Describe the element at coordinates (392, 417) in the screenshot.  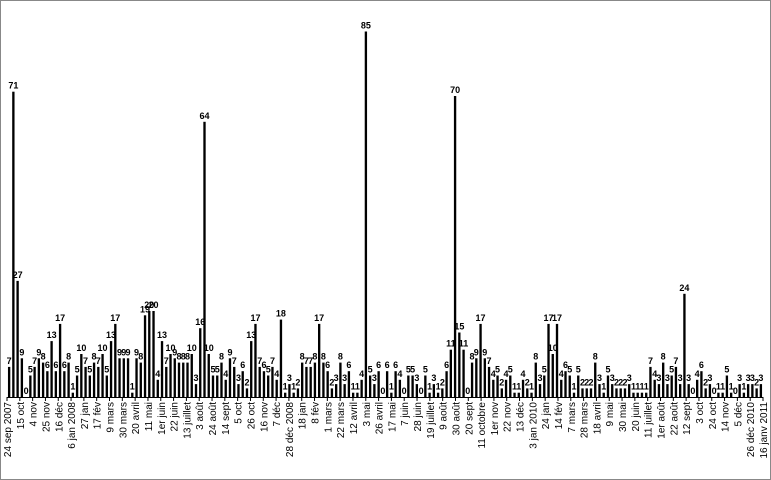
I see `x-tick-label: 17 mai` at that location.